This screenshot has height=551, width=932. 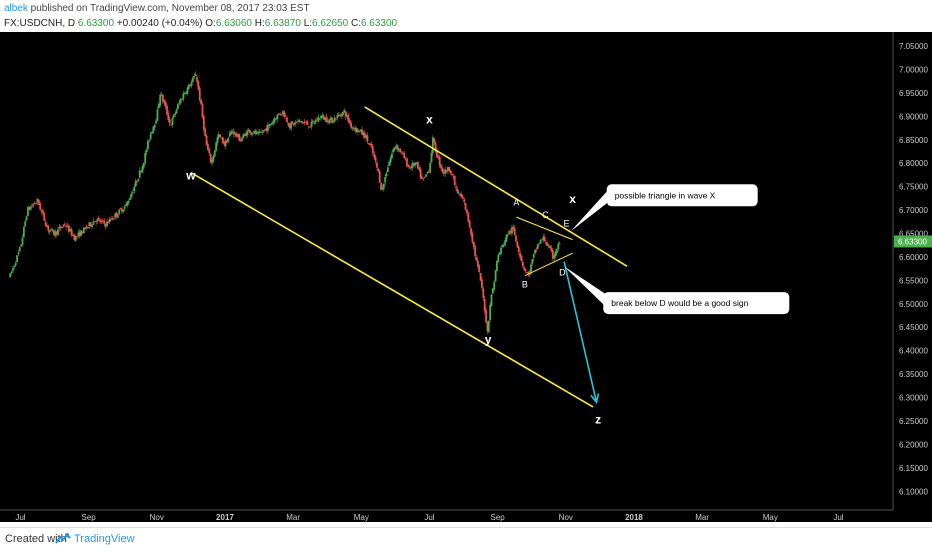 What do you see at coordinates (16, 8) in the screenshot?
I see `author-link: albek` at bounding box center [16, 8].